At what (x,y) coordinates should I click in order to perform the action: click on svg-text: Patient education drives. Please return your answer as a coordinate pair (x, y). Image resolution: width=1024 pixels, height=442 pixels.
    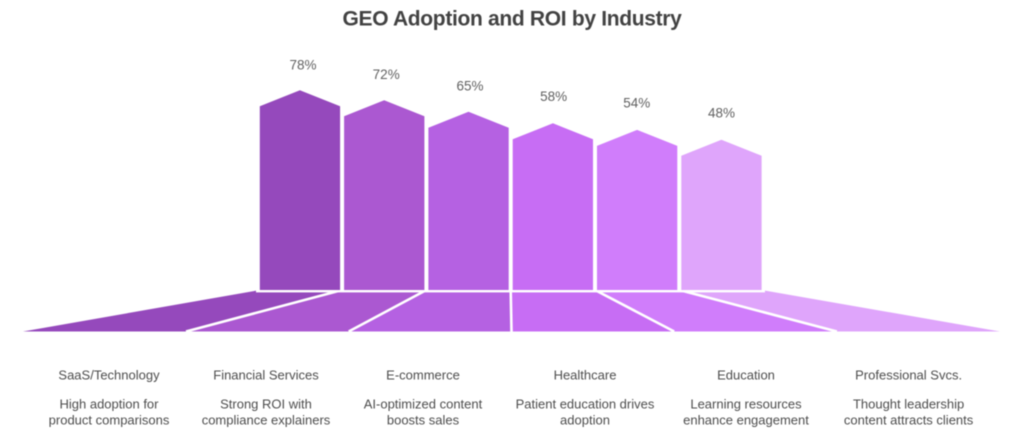
    Looking at the image, I should click on (585, 404).